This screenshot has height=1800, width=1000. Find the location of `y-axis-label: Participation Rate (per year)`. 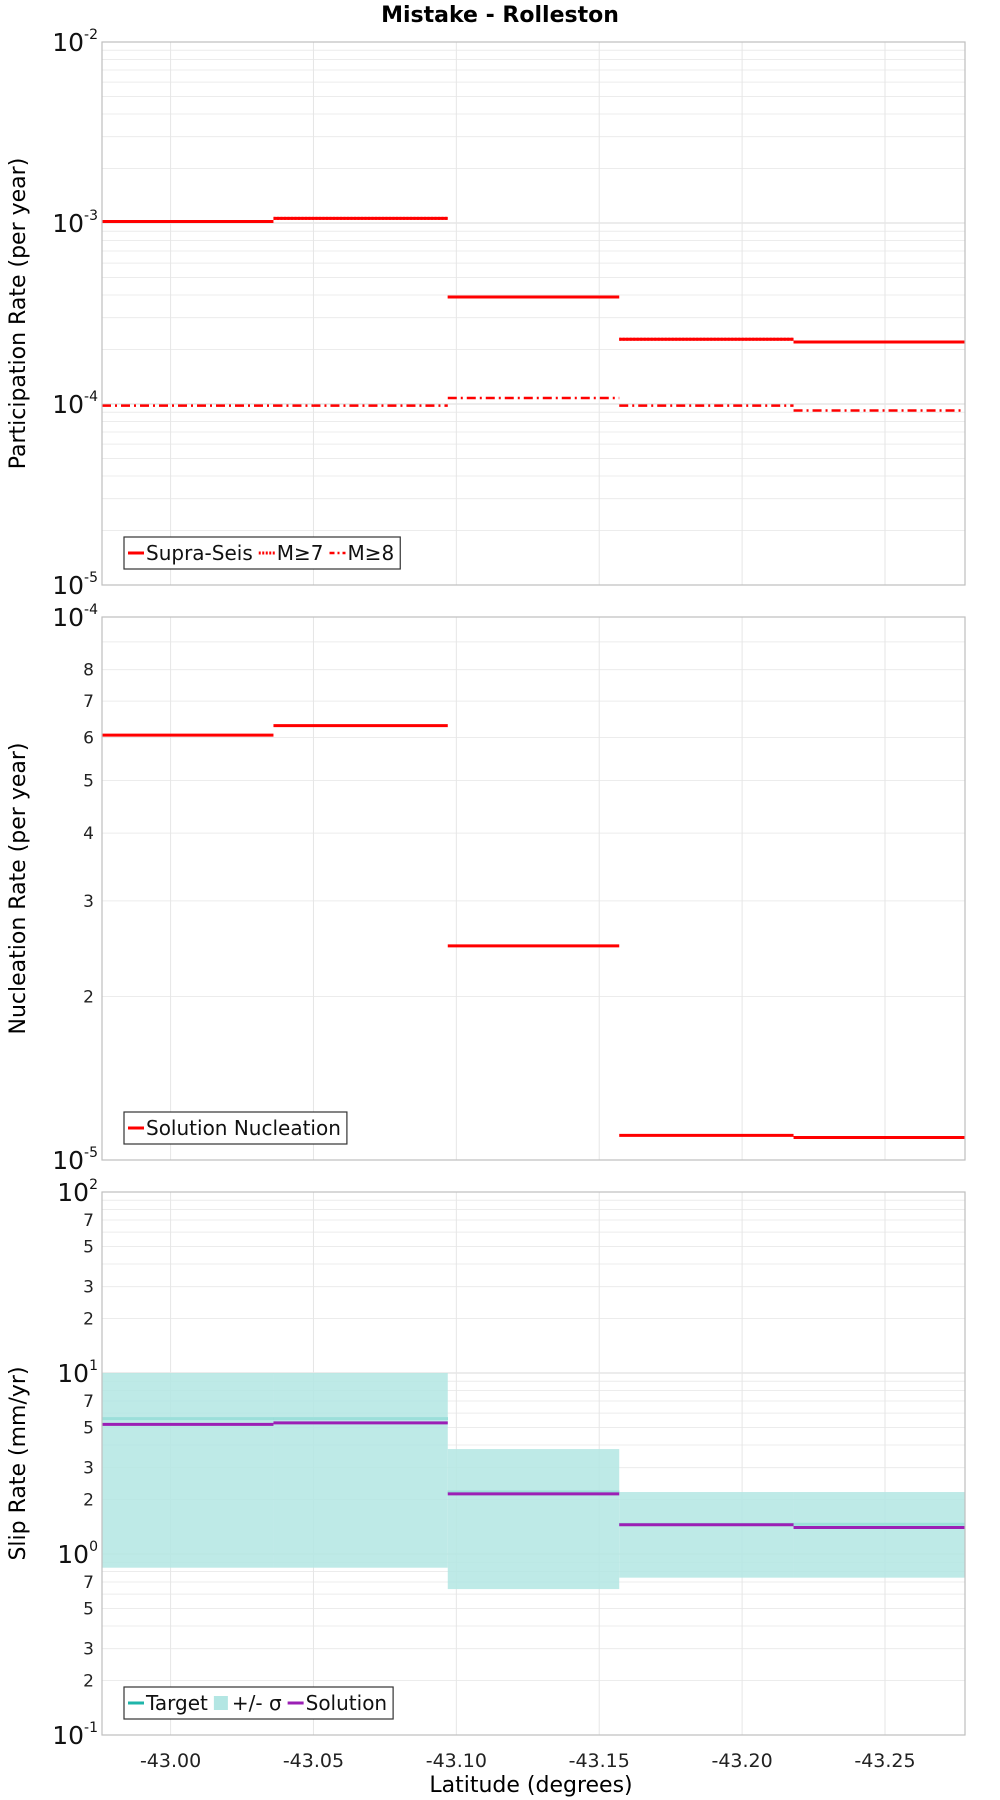

y-axis-label: Participation Rate (per year) is located at coordinates (18, 314).